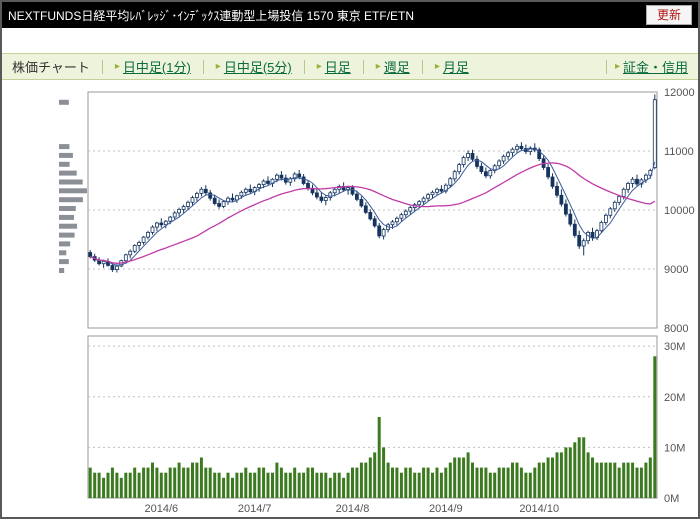 Image resolution: width=700 pixels, height=519 pixels. What do you see at coordinates (674, 448) in the screenshot?
I see `svg-text: 10M` at bounding box center [674, 448].